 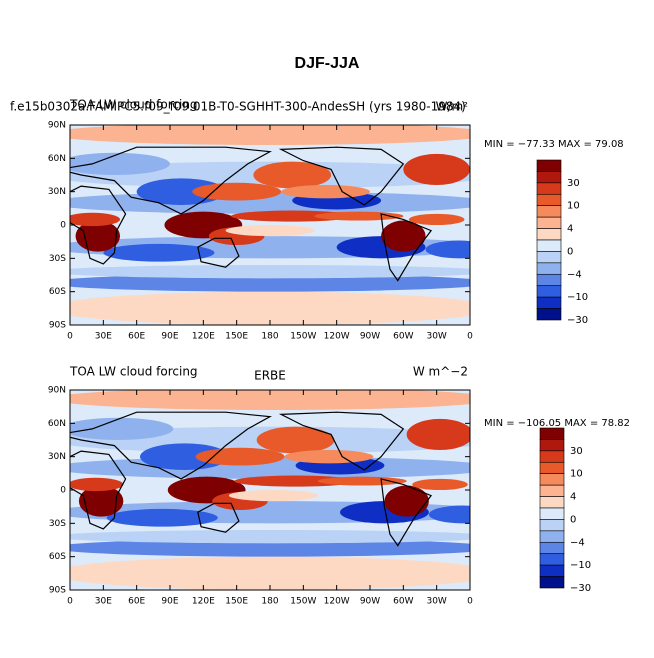 I want to click on colorbar-label: −4, so click(x=577, y=542).